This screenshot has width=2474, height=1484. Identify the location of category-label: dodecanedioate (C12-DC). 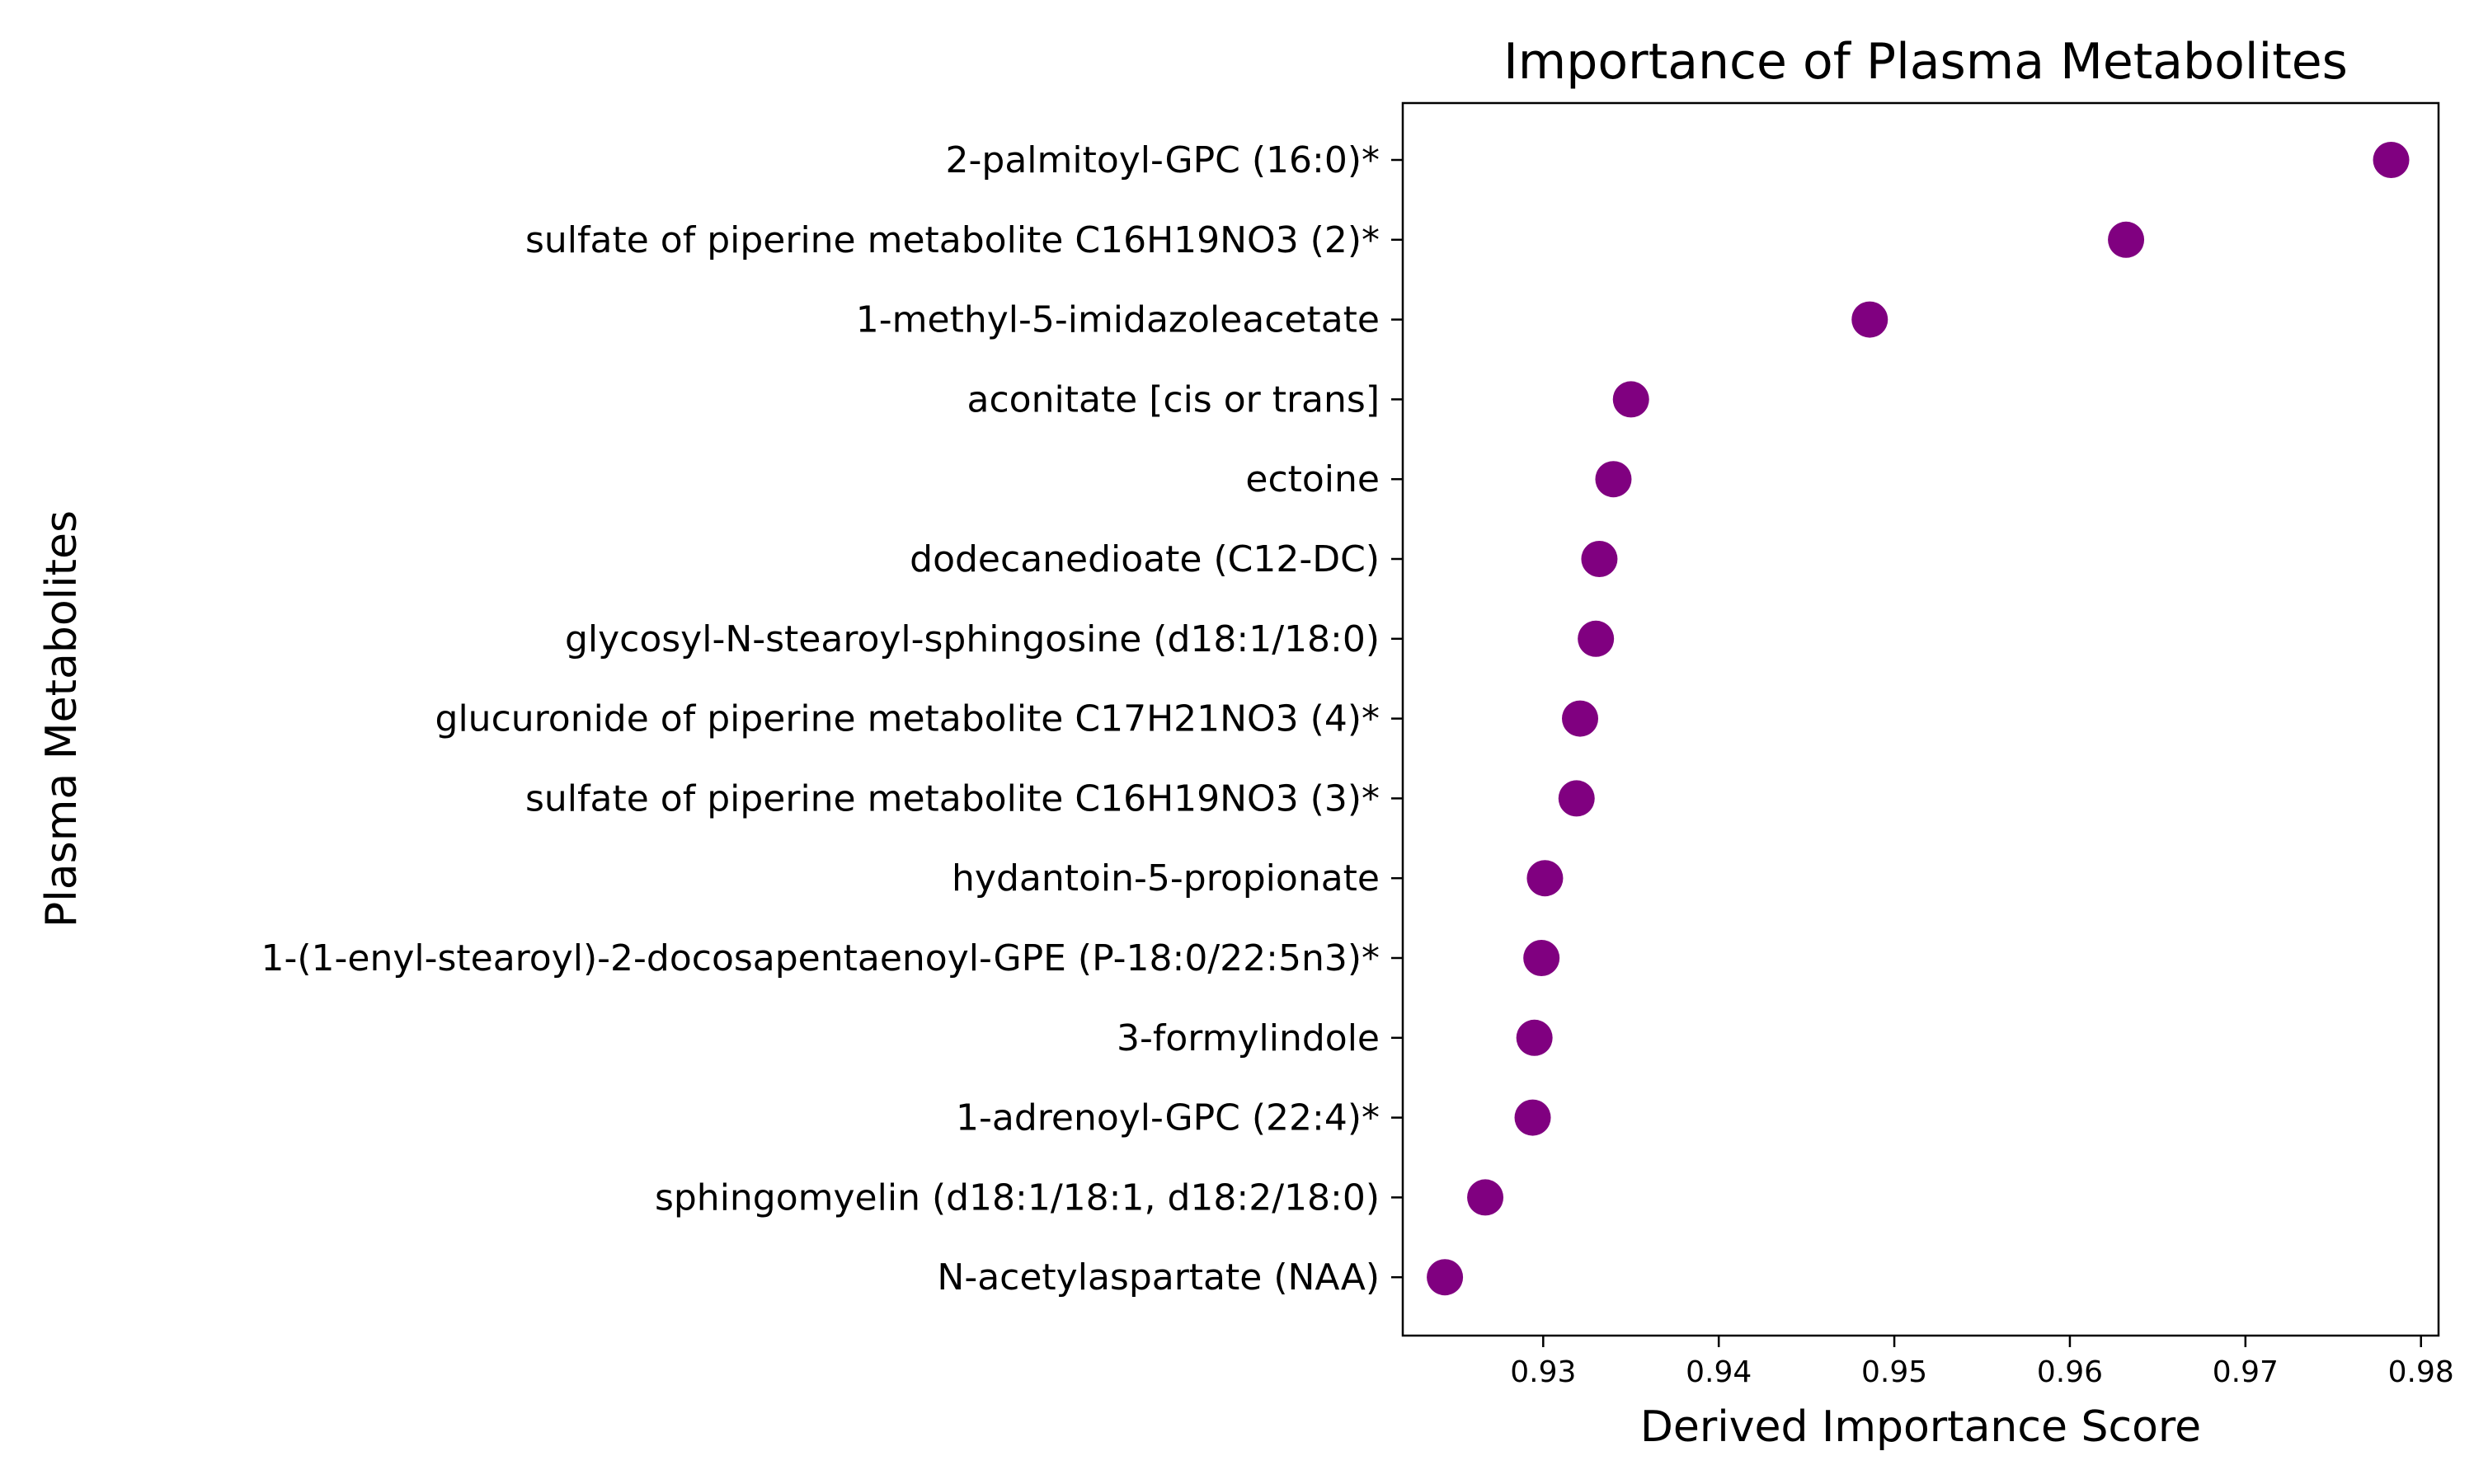
(1145, 559).